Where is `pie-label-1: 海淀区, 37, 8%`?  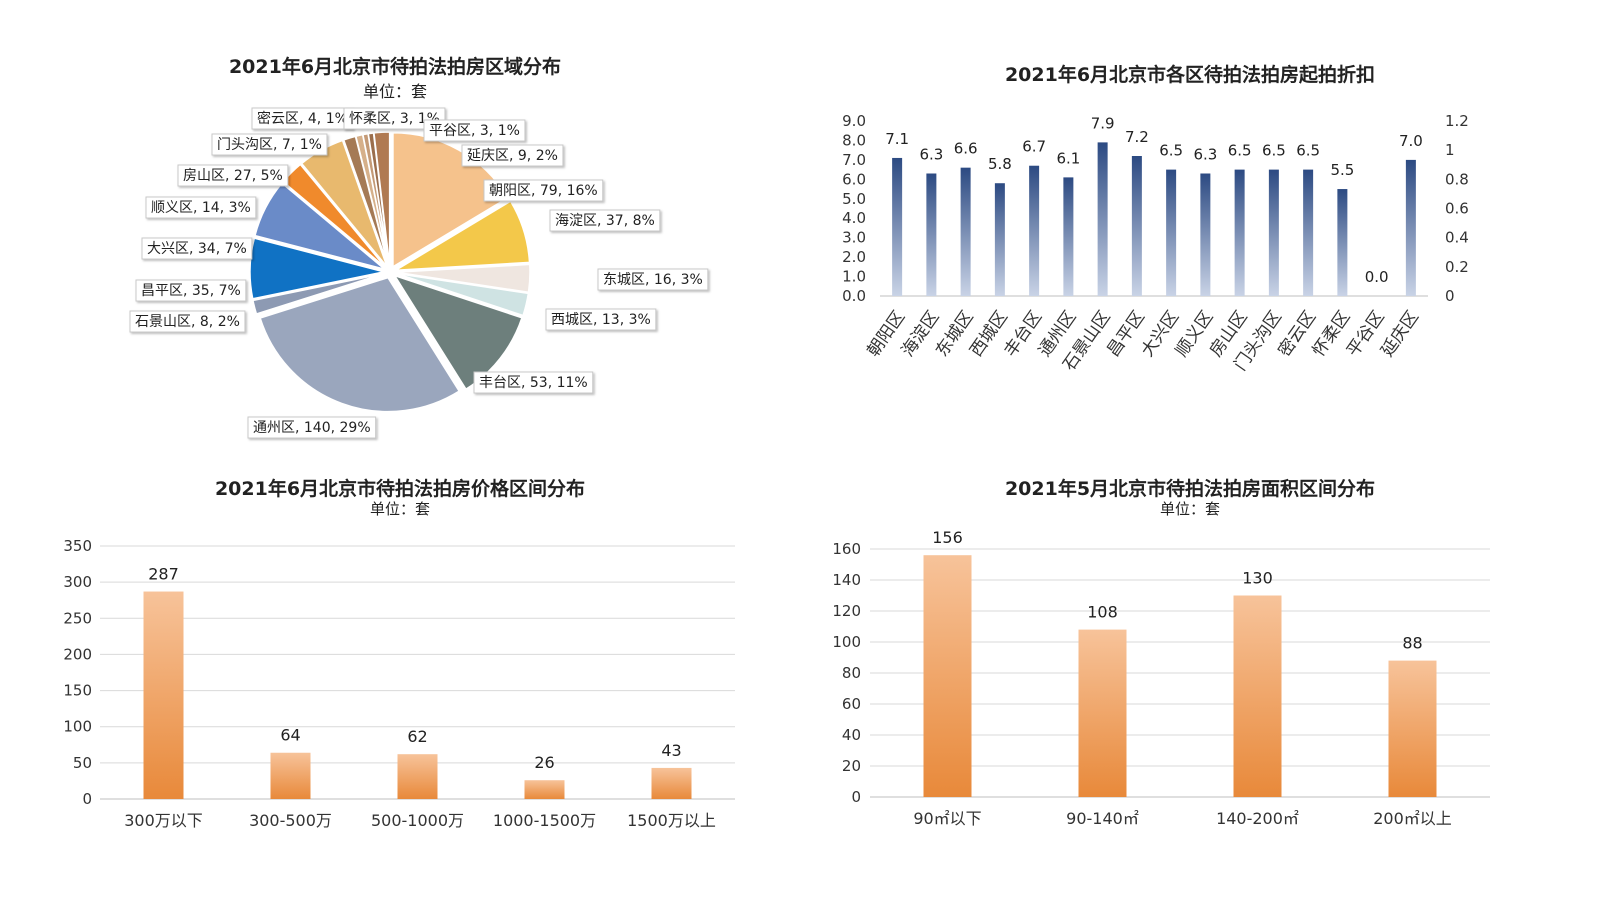
pie-label-1: 海淀区, 37, 8% is located at coordinates (605, 221).